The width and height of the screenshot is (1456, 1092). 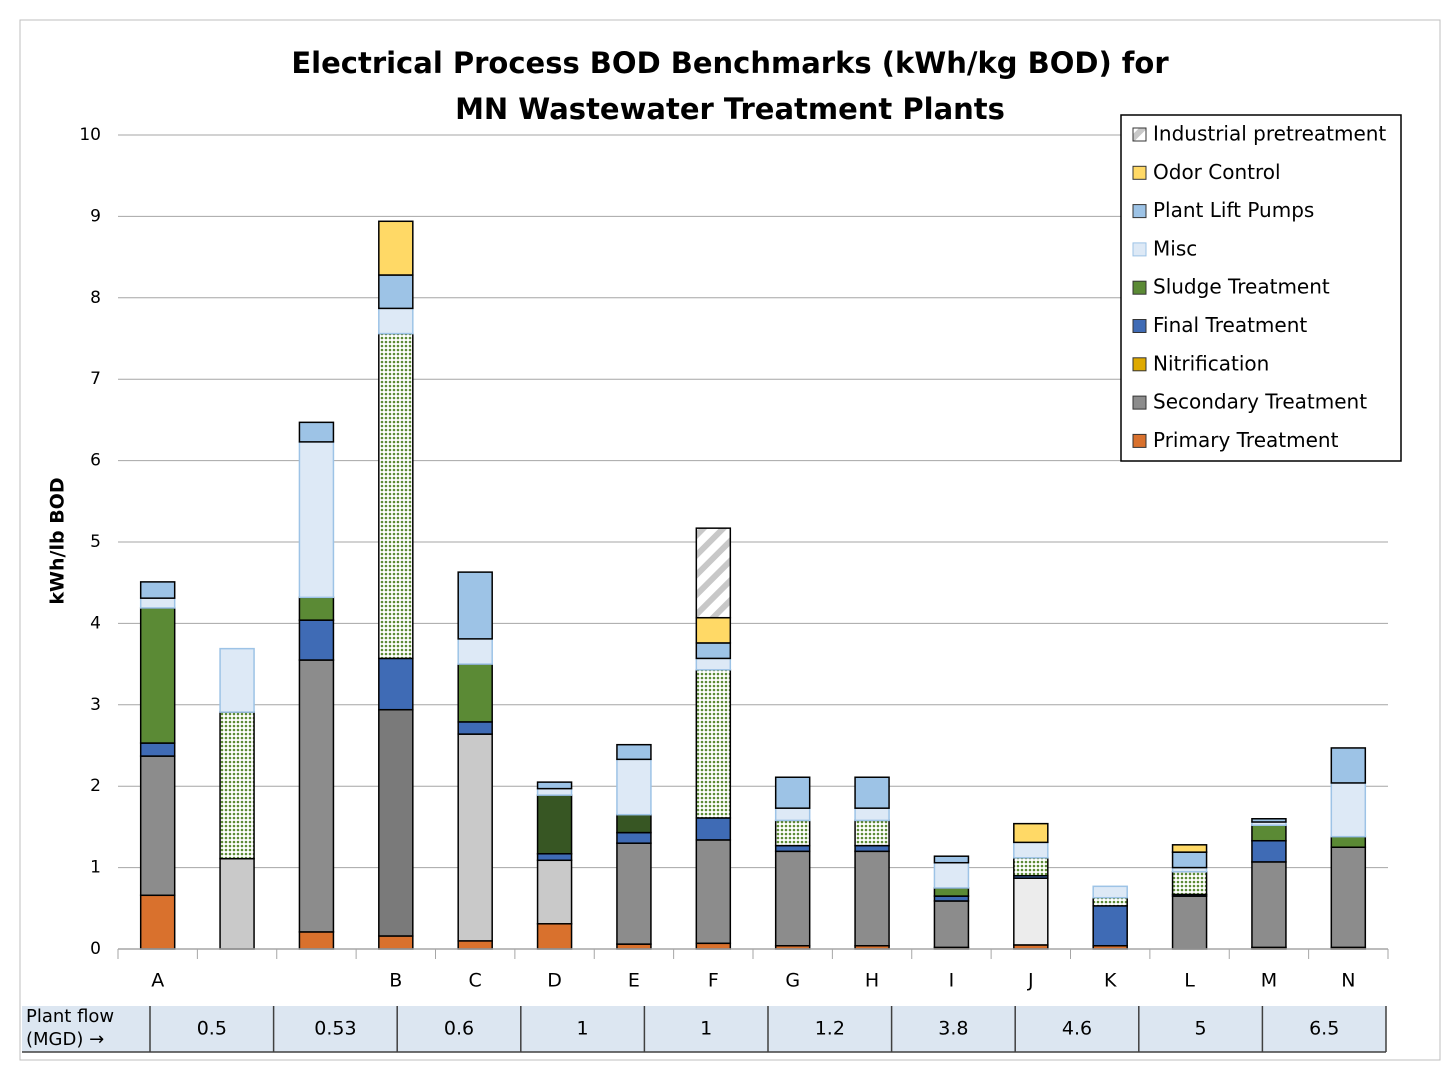 I want to click on y-tick-label: 7, so click(x=95, y=379).